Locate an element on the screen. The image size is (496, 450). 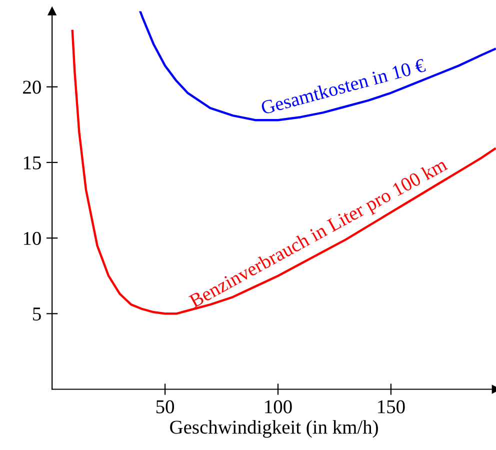
x-tick-label: 100 is located at coordinates (278, 407).